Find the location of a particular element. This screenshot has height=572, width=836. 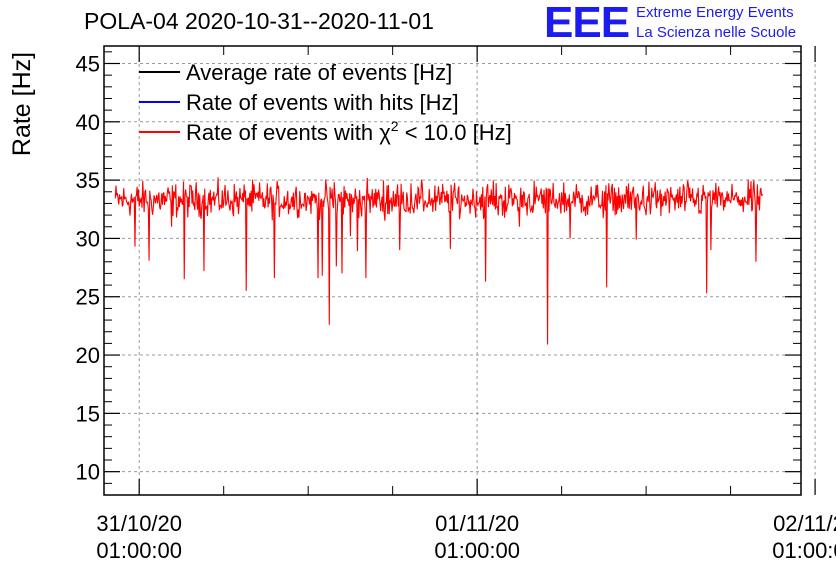

legend-label: Rate of events with χ2 < 10.0 [Hz] is located at coordinates (349, 131).